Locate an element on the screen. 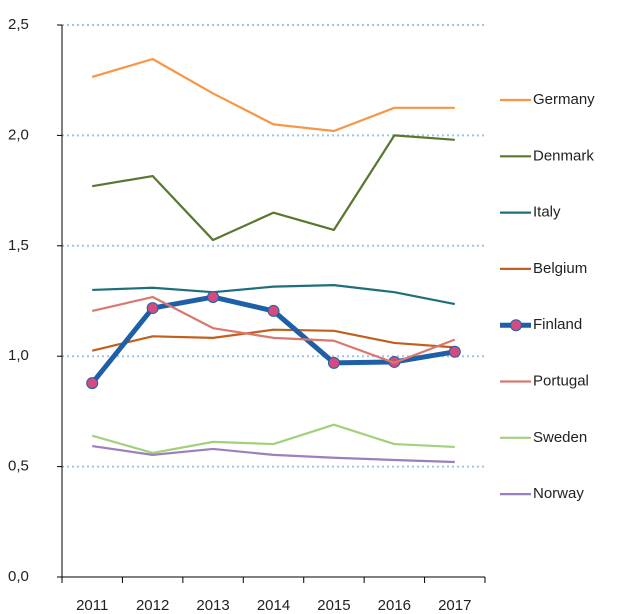  x-tick-label: 2013 is located at coordinates (212, 605).